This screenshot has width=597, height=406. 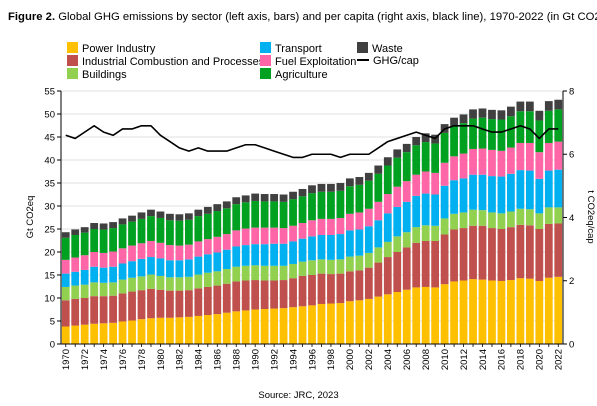 I want to click on bar-buildings-2005, so click(x=397, y=244).